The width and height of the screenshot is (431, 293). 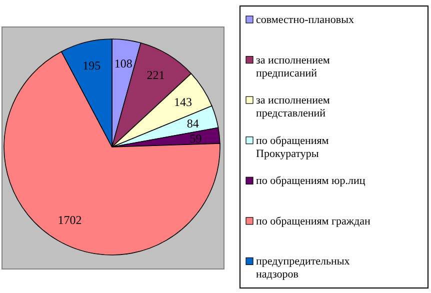 I want to click on legend-label: совместно-плановых, so click(x=305, y=20).